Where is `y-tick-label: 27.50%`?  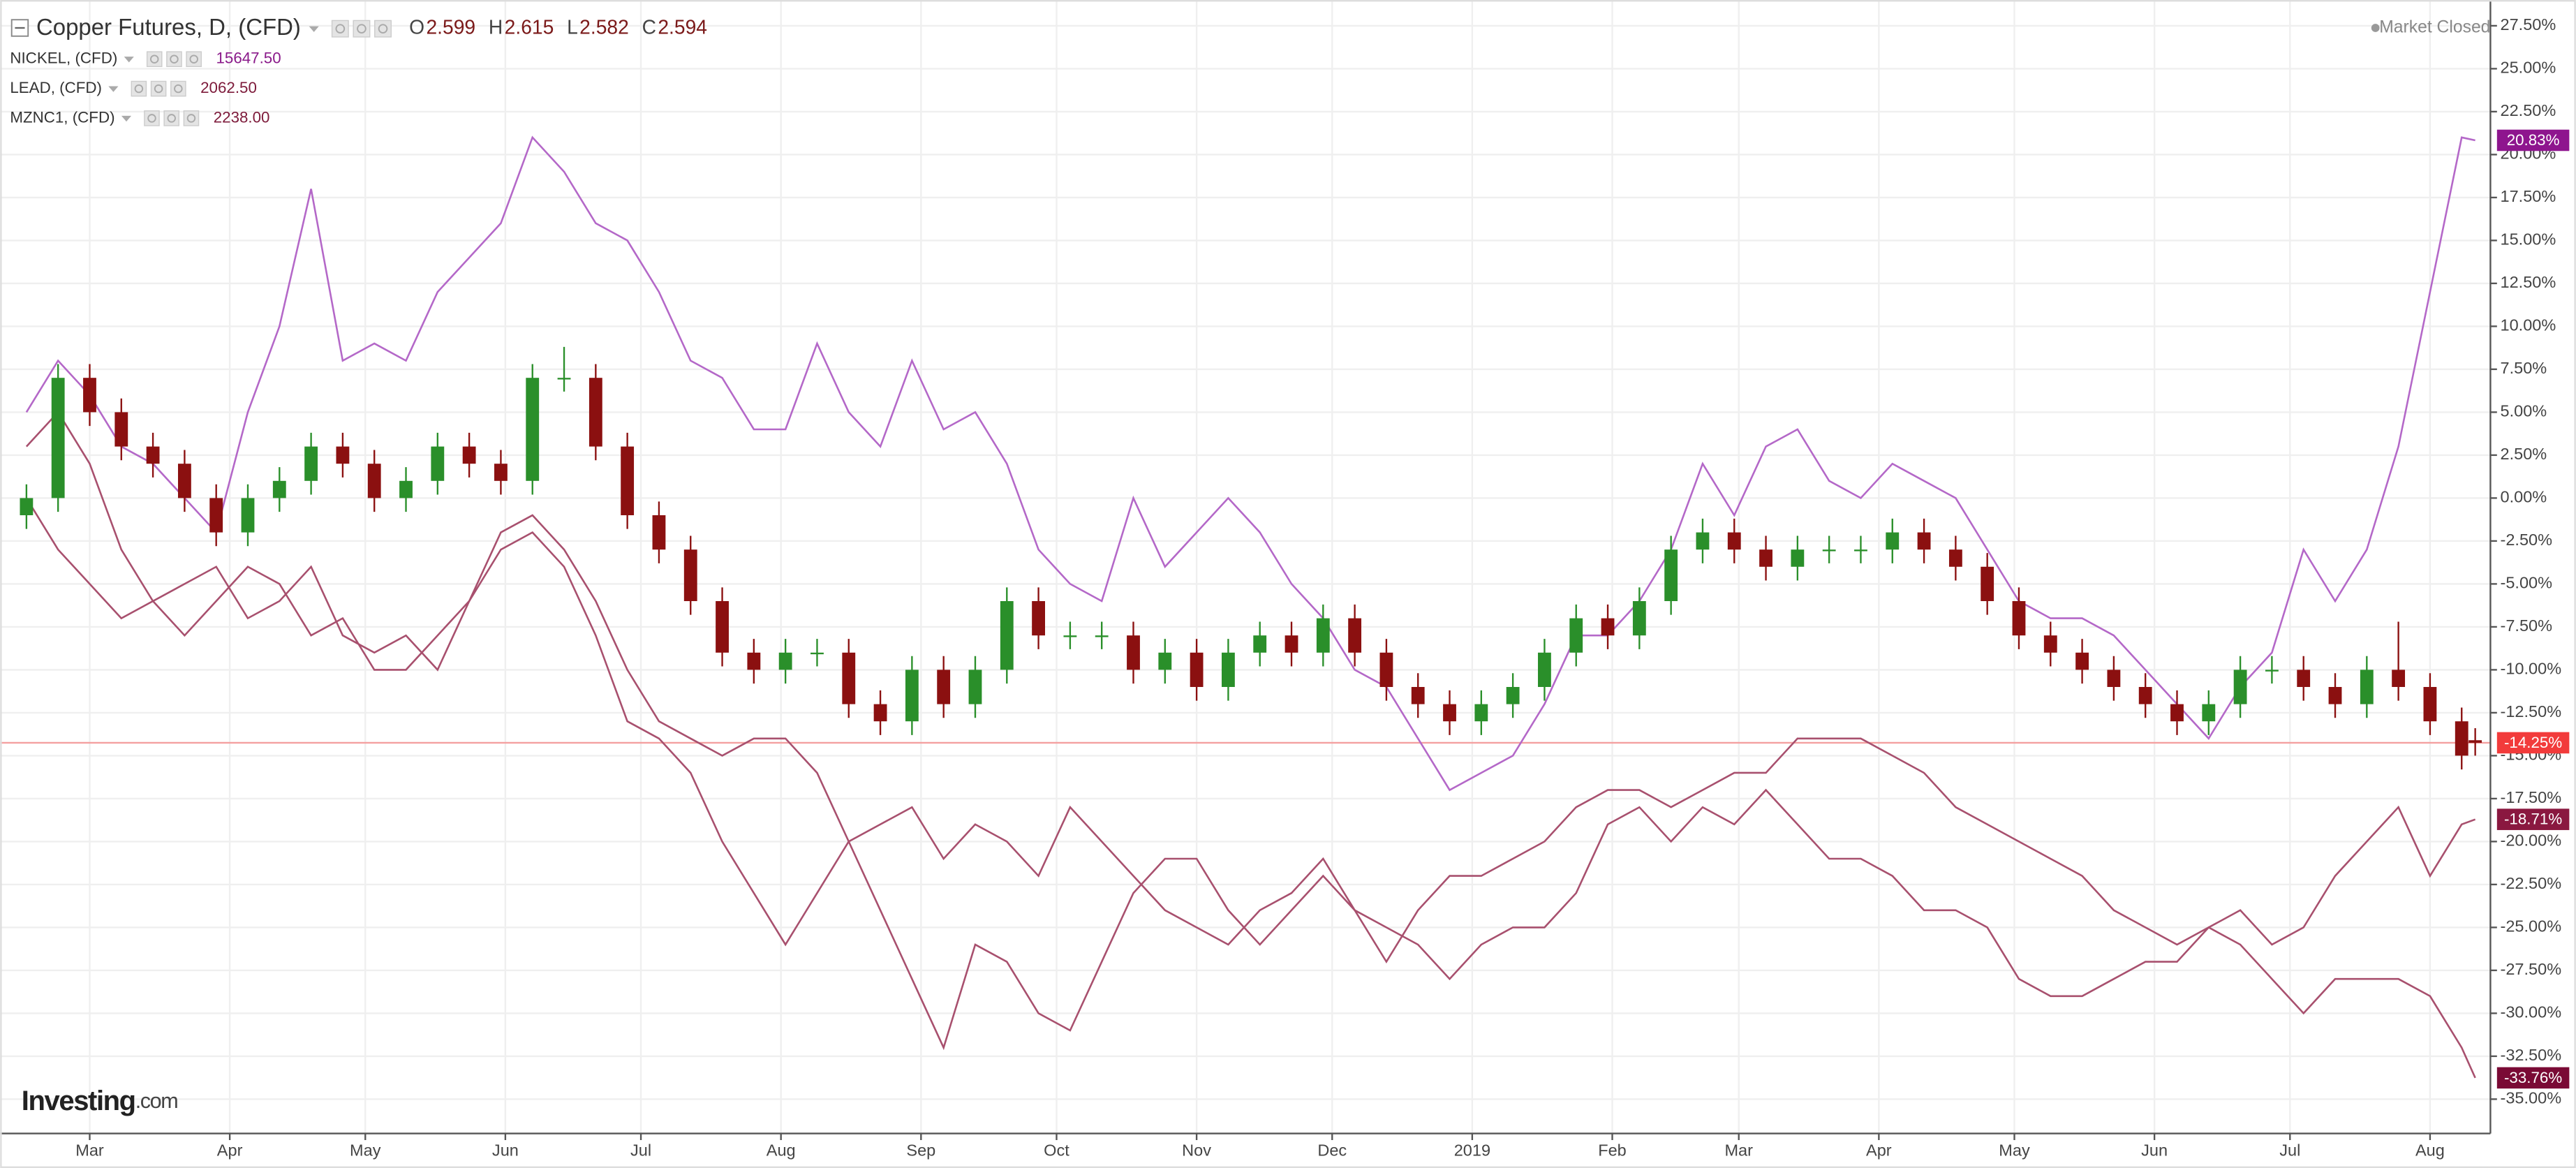
y-tick-label: 27.50% is located at coordinates (2528, 24).